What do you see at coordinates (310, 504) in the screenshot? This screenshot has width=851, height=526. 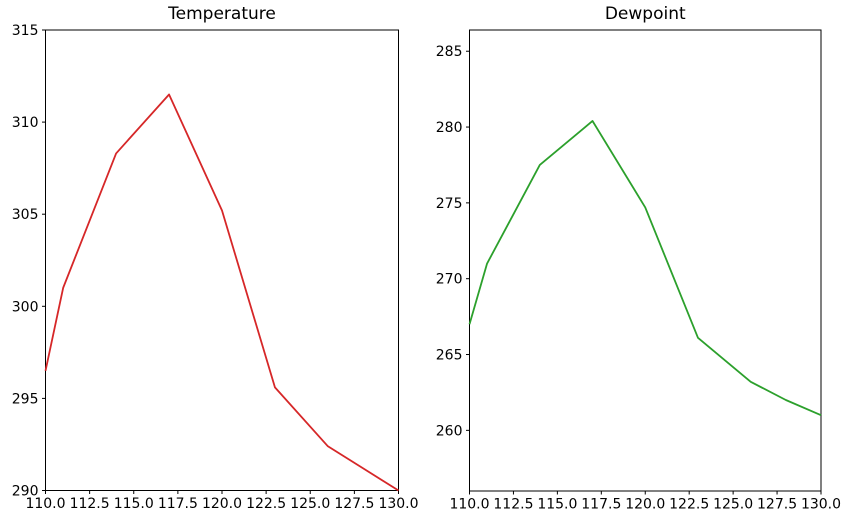 I see `temperature-x-tick-label: 125.0` at bounding box center [310, 504].